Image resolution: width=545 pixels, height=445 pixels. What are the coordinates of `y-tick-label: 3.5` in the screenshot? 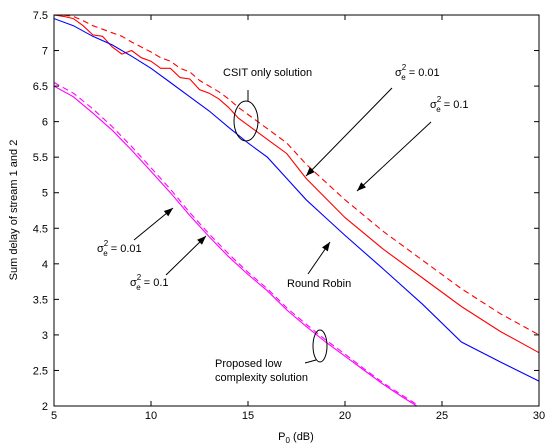 It's located at (40, 300).